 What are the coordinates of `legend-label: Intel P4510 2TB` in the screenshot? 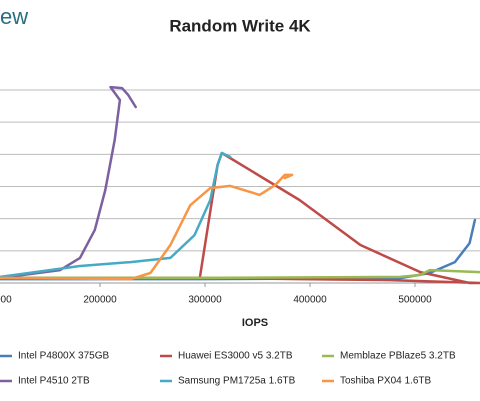 It's located at (54, 381).